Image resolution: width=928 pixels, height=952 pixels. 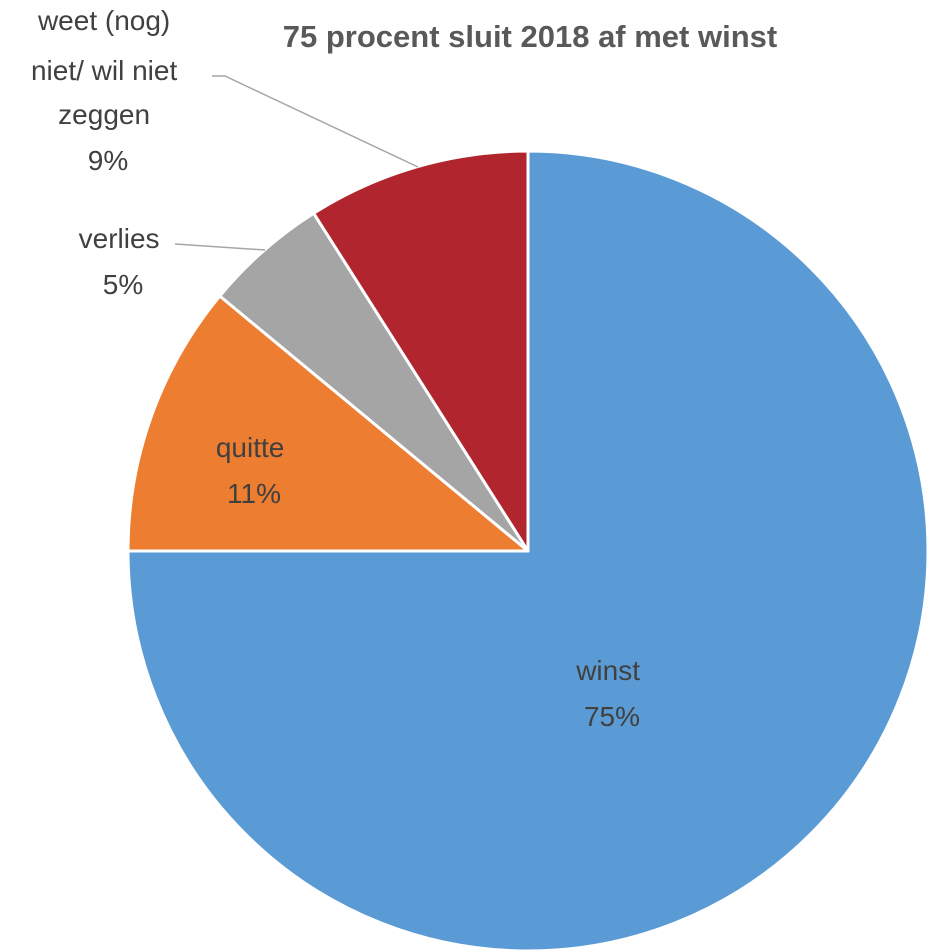 I want to click on pie-slice-quitte, so click(x=328, y=423).